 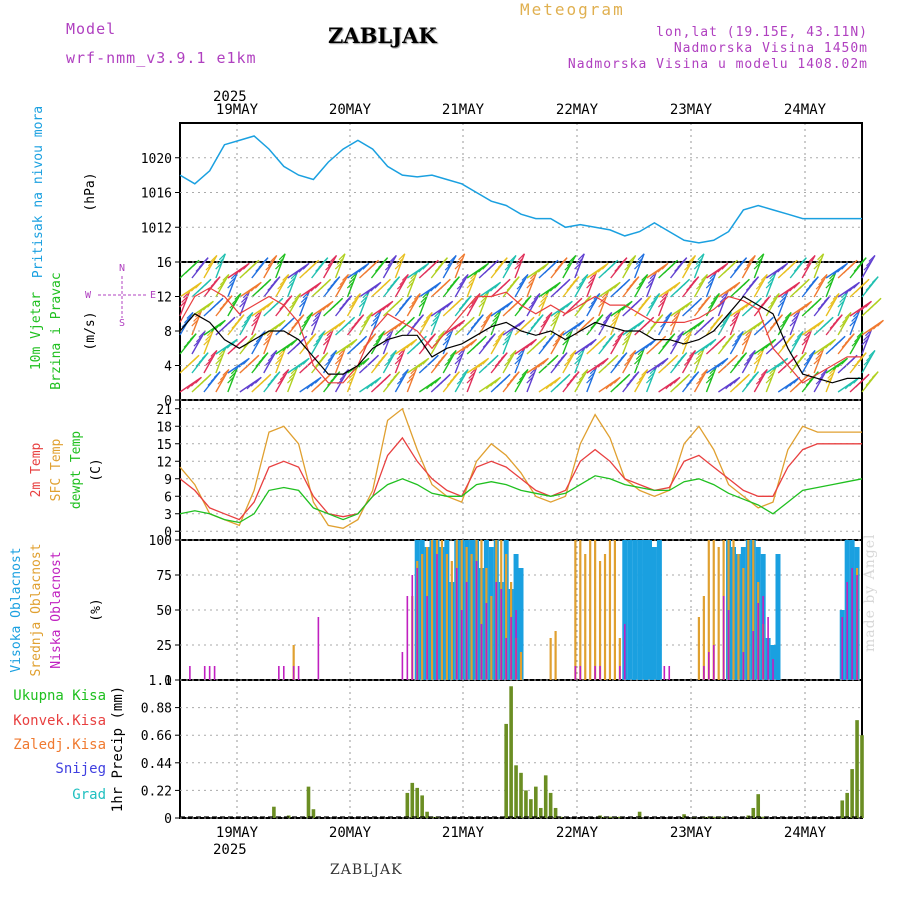 What do you see at coordinates (168, 480) in the screenshot?
I see `y-tick-label: 9` at bounding box center [168, 480].